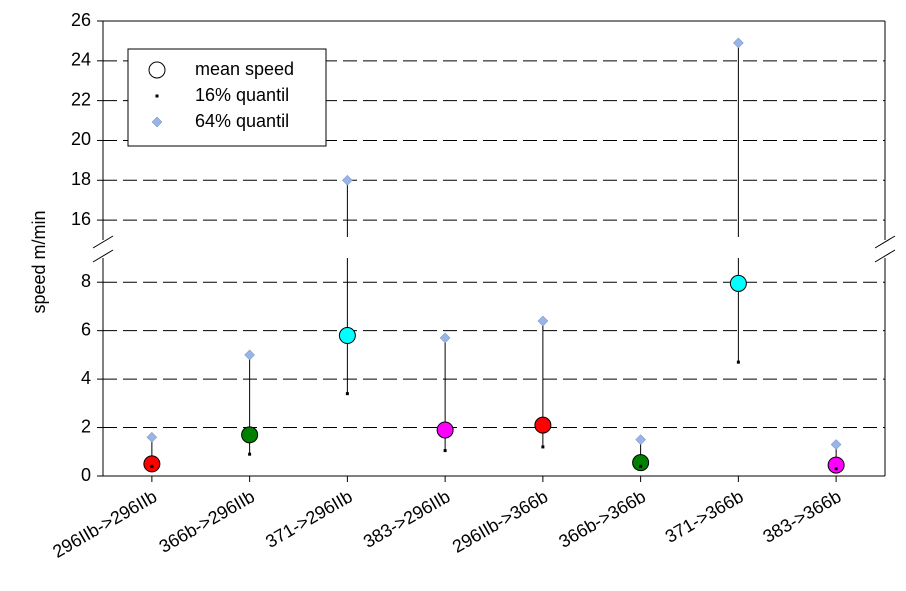 This screenshot has height=591, width=906. Describe the element at coordinates (81, 139) in the screenshot. I see `y-tick-label: 20` at that location.